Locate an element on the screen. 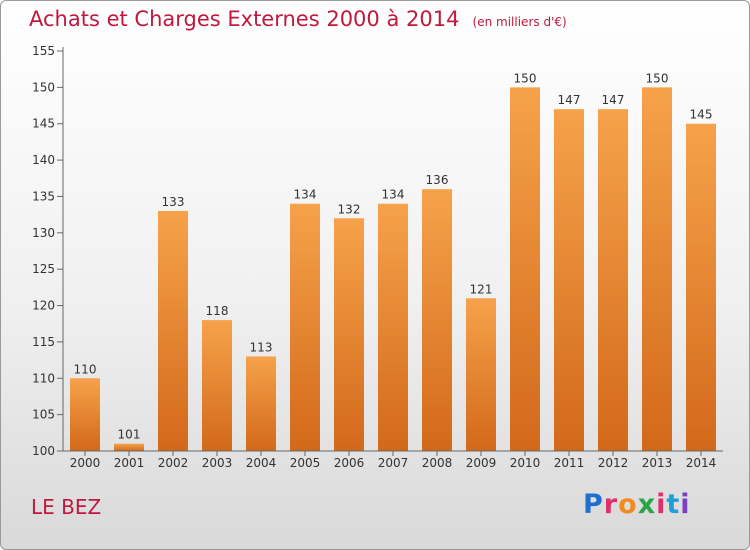  x-tick-label-2011: 2011 is located at coordinates (569, 463).